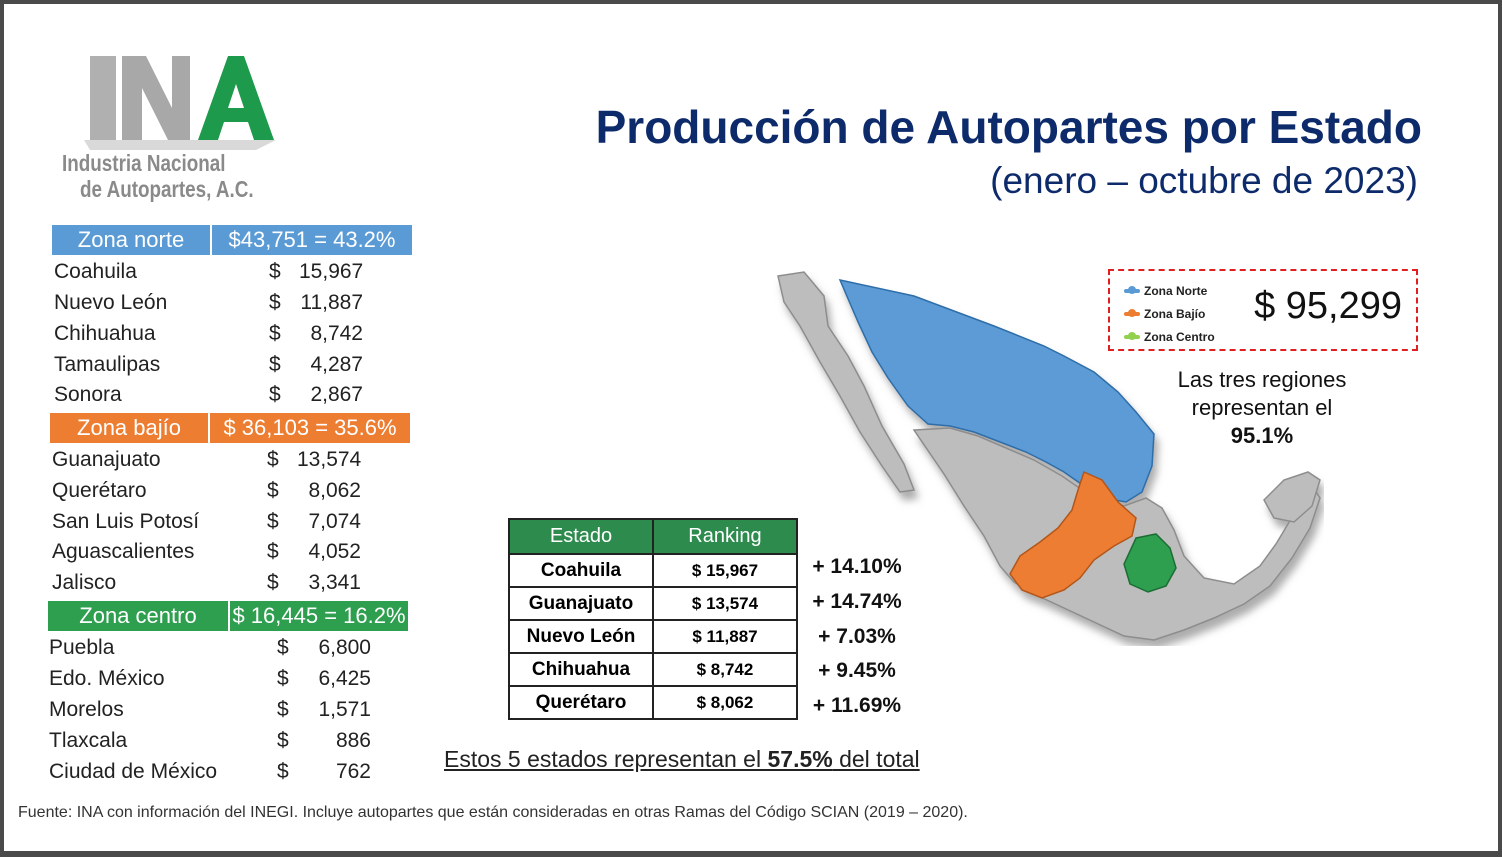 The height and width of the screenshot is (857, 1502). What do you see at coordinates (344, 709) in the screenshot?
I see `state-amount: 1,571` at bounding box center [344, 709].